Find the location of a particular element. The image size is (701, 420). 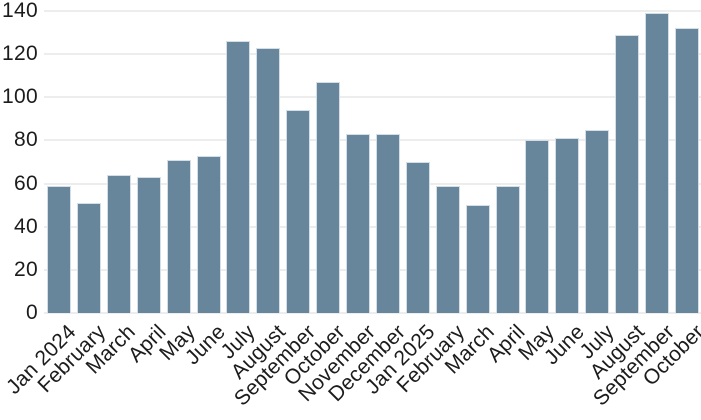

y-axis-tick-label: 80 is located at coordinates (26, 140).